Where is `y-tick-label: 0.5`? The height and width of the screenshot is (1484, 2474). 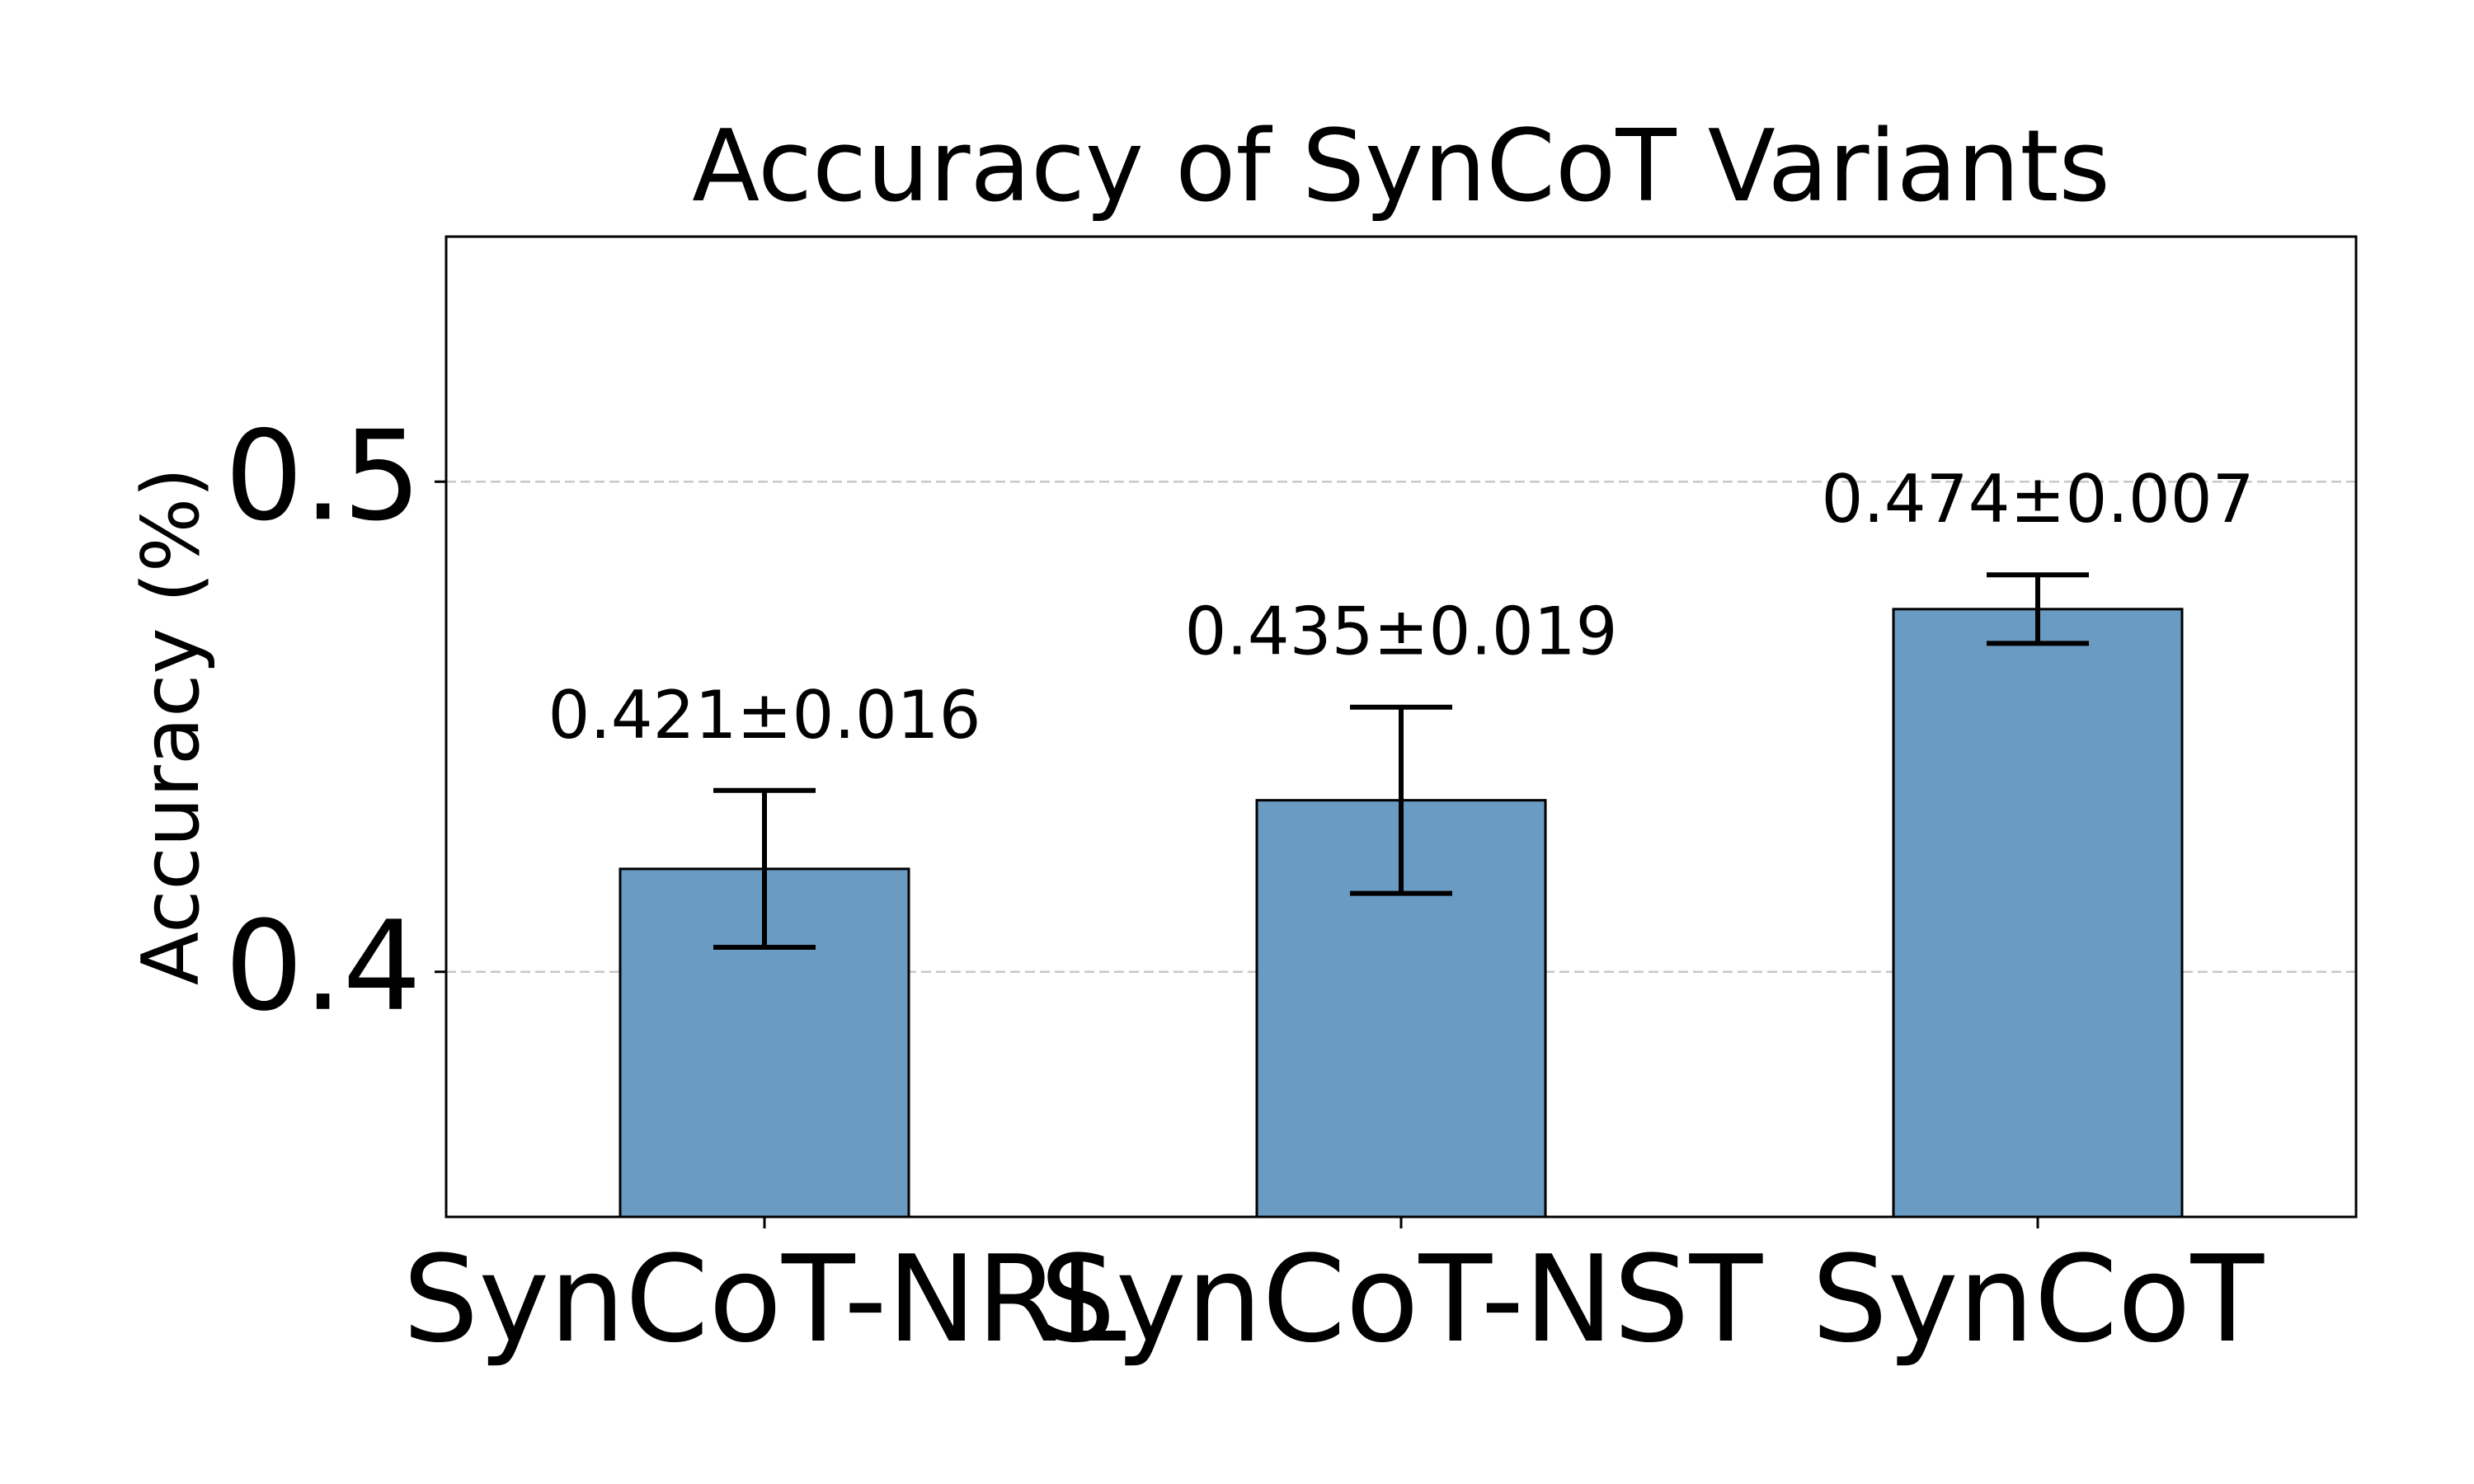 y-tick-label: 0.5 is located at coordinates (322, 477).